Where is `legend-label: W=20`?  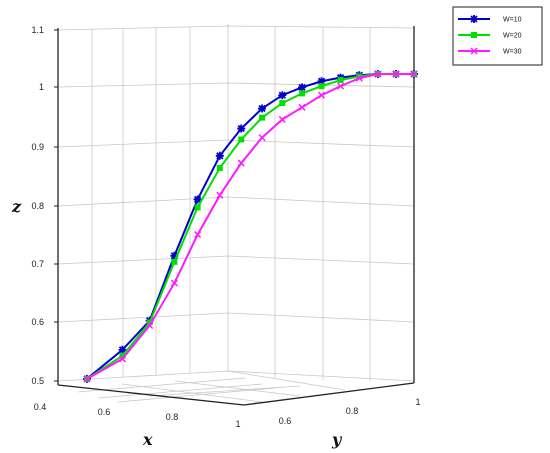 legend-label: W=20 is located at coordinates (512, 36).